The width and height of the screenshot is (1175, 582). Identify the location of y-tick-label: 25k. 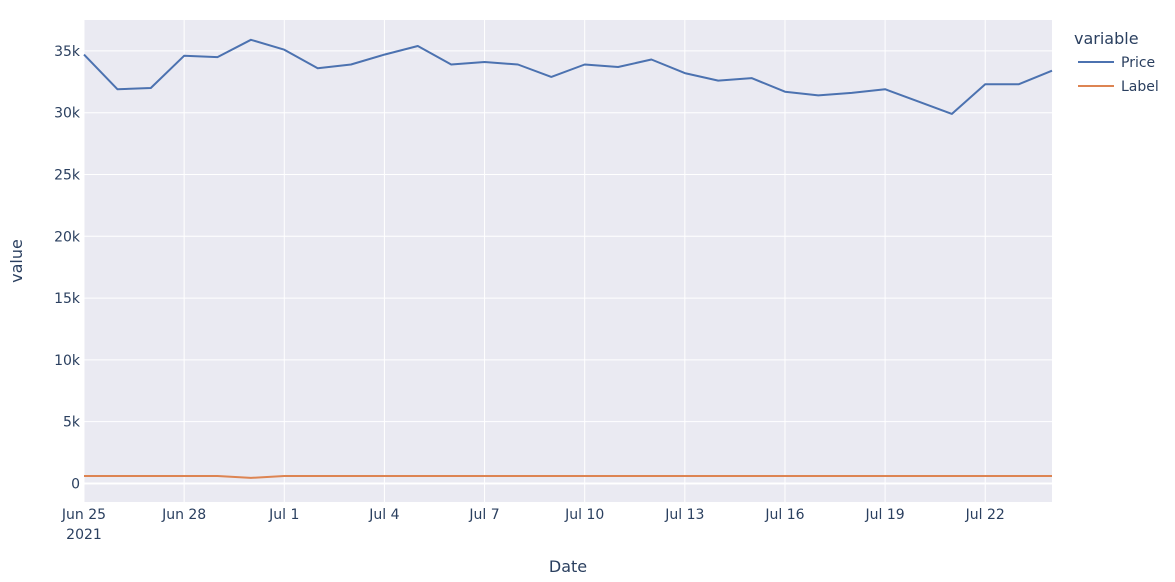
(67, 175).